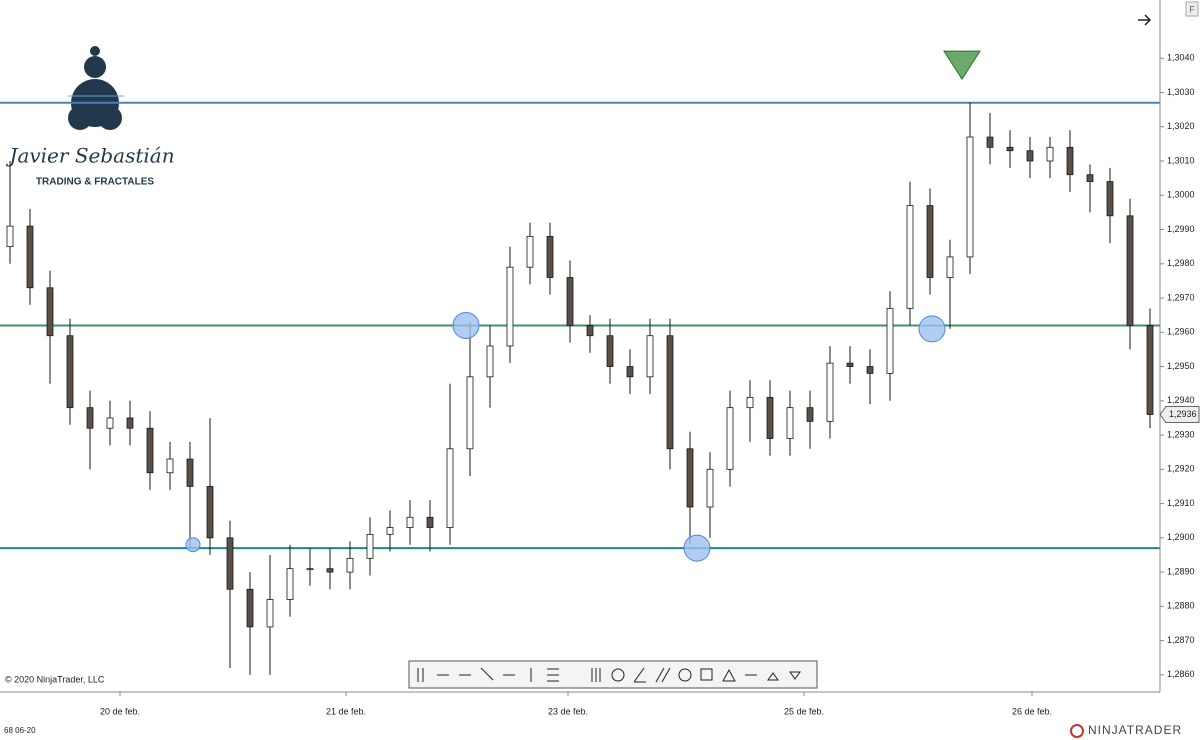  Describe the element at coordinates (804, 711) in the screenshot. I see `x-tick-label: 25 de feb.` at that location.